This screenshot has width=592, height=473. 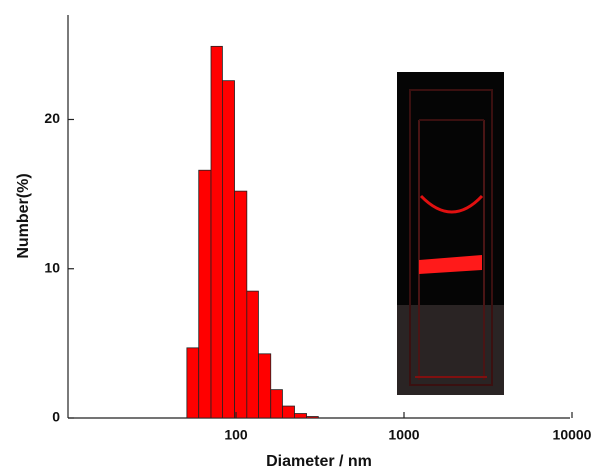 What do you see at coordinates (319, 461) in the screenshot?
I see `x-axis-label: Diameter / nm` at bounding box center [319, 461].